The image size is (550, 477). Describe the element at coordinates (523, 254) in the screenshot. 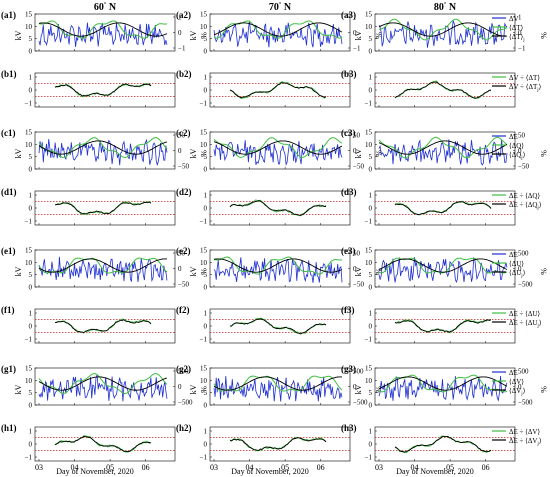

I see `right-tick-label: 500` at that location.